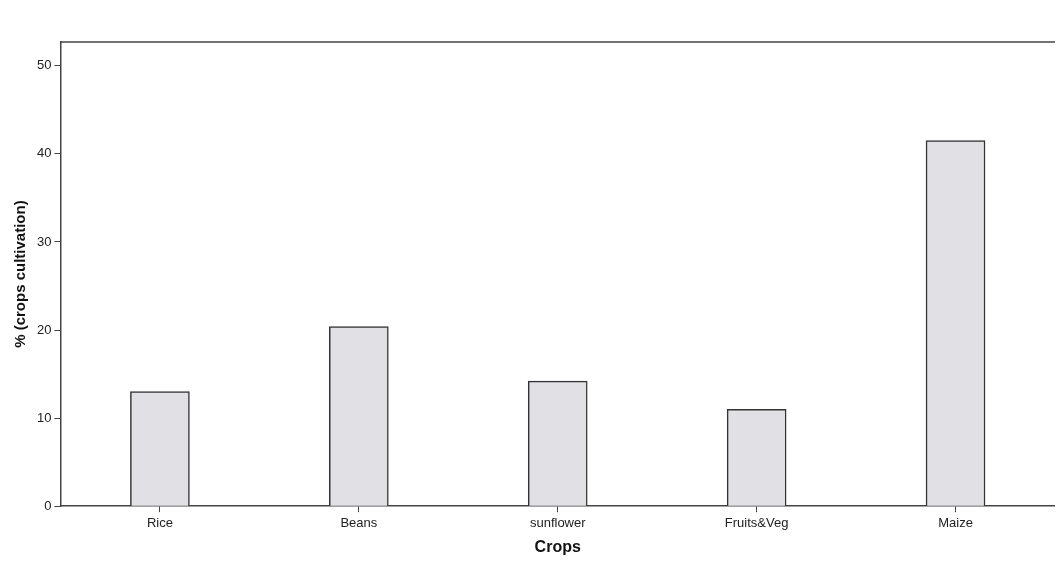 The height and width of the screenshot is (569, 1063). Describe the element at coordinates (359, 522) in the screenshot. I see `x-tick-label: Beans` at that location.